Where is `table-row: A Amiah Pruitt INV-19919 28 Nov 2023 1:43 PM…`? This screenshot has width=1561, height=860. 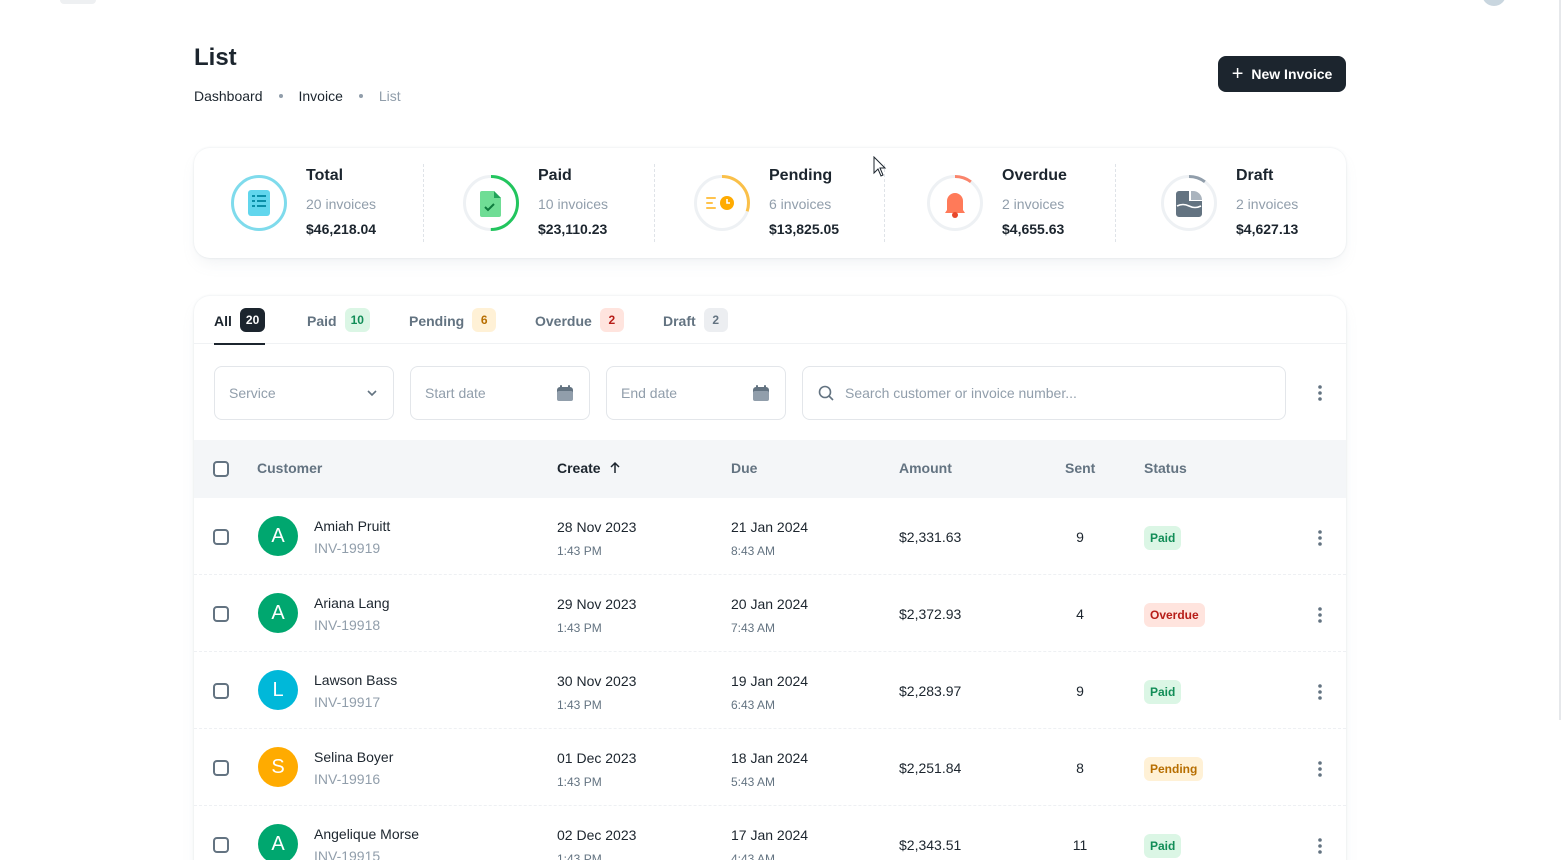 table-row: A Amiah Pruitt INV-19919 28 Nov 2023 1:43 PM… is located at coordinates (770, 536).